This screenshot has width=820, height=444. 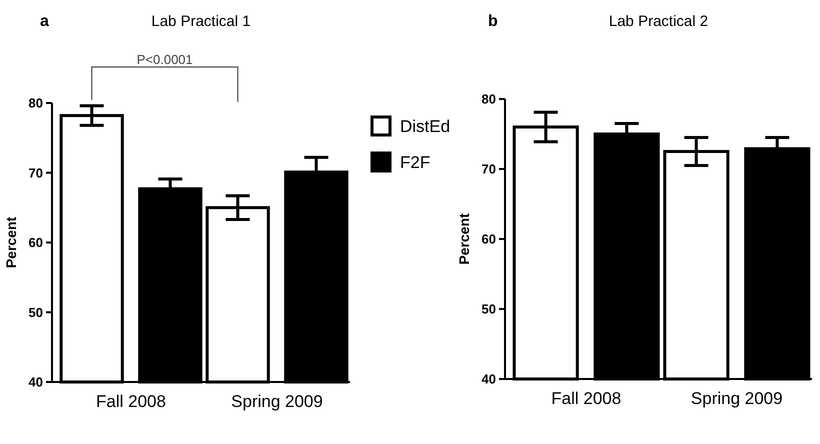 What do you see at coordinates (493, 21) in the screenshot?
I see `text: b` at bounding box center [493, 21].